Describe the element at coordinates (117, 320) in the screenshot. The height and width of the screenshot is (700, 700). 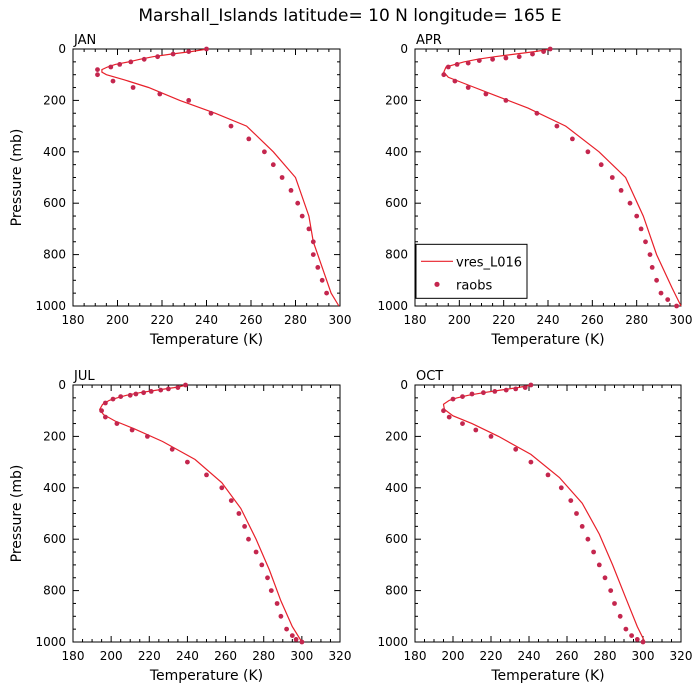
I see `x-tick-label: 200` at that location.